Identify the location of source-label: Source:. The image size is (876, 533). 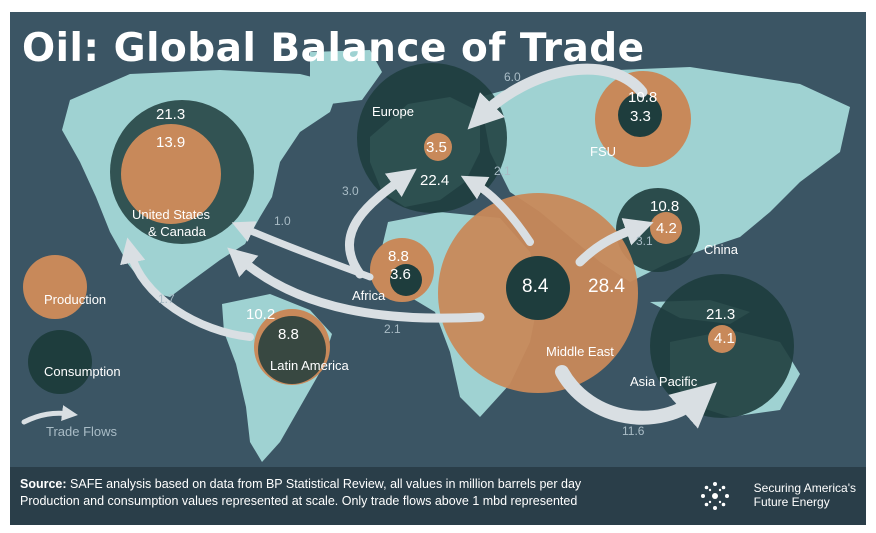
(43, 484).